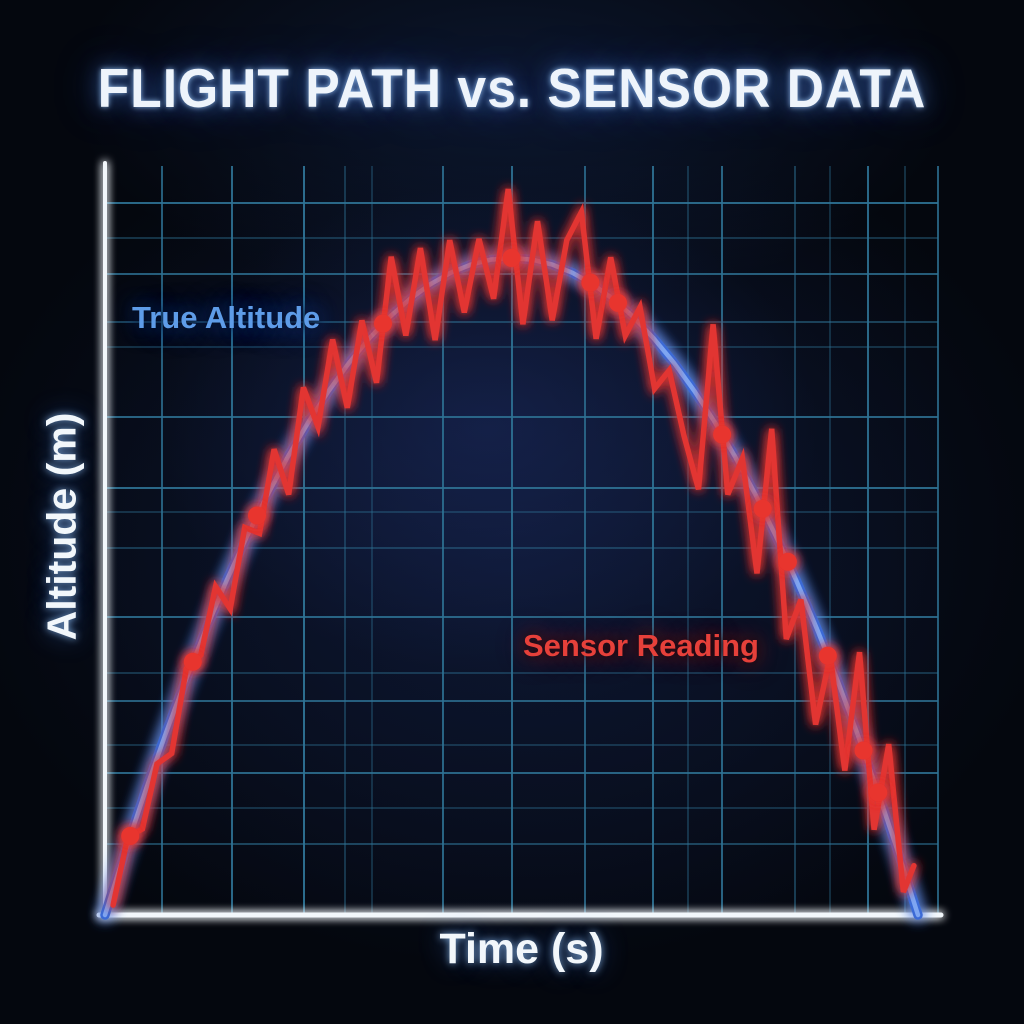  I want to click on true-altitude-series-label: True Altitude, so click(226, 317).